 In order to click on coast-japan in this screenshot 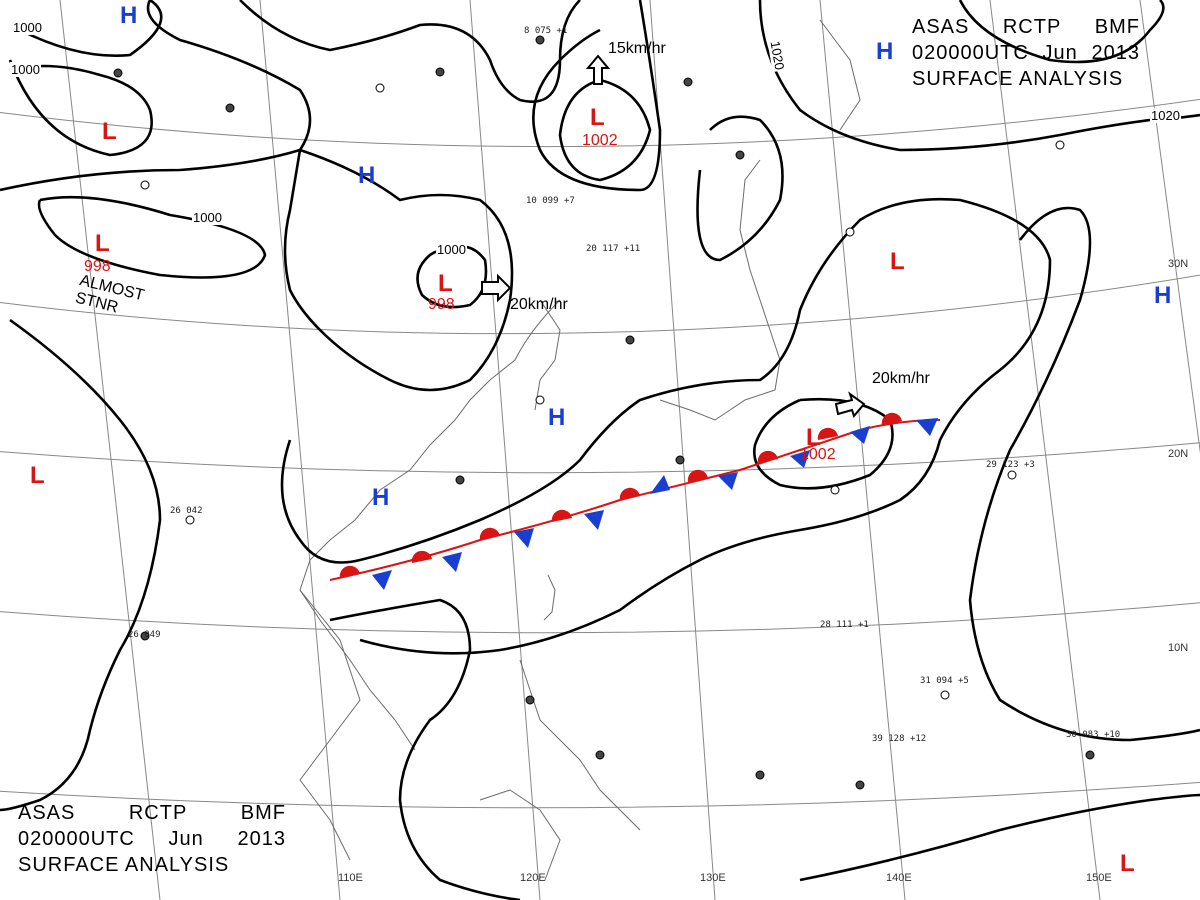, I will do `click(720, 290)`.